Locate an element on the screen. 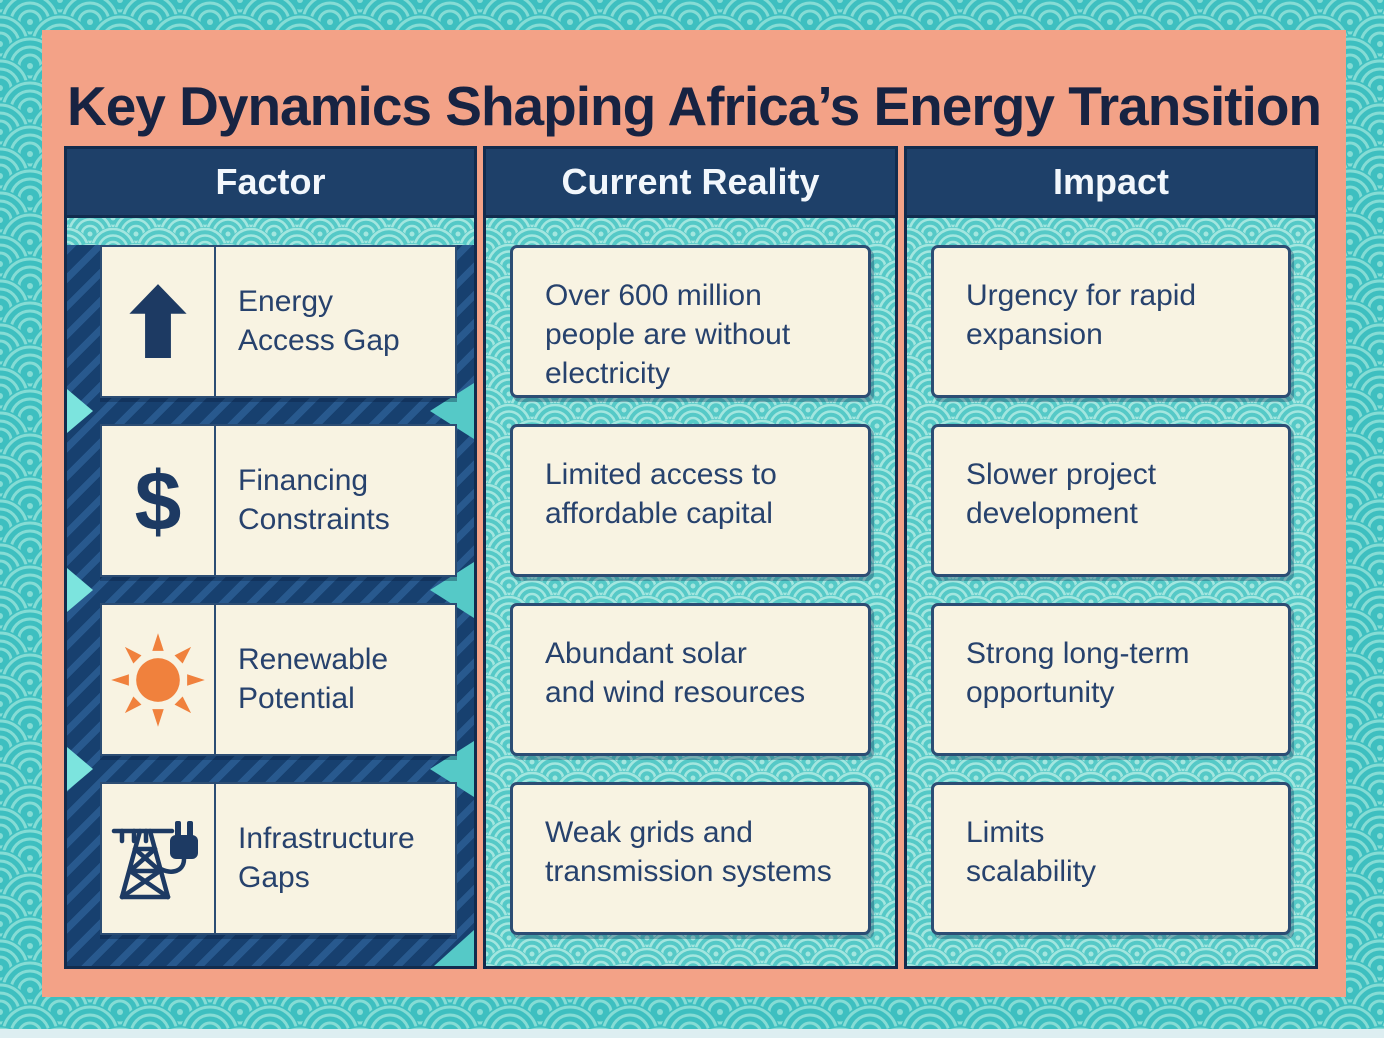  column-header-factor-label: Factor is located at coordinates (270, 181).